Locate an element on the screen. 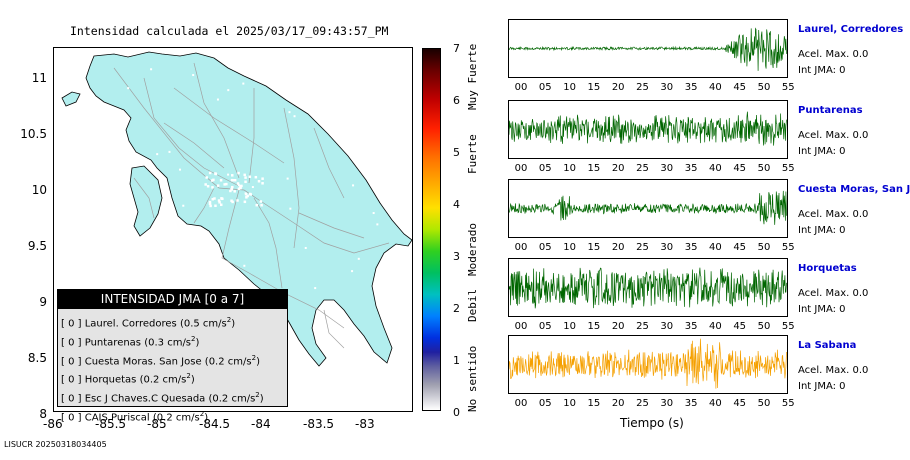 The height and width of the screenshot is (460, 910). colorbar-tick-label: 7 is located at coordinates (456, 48).